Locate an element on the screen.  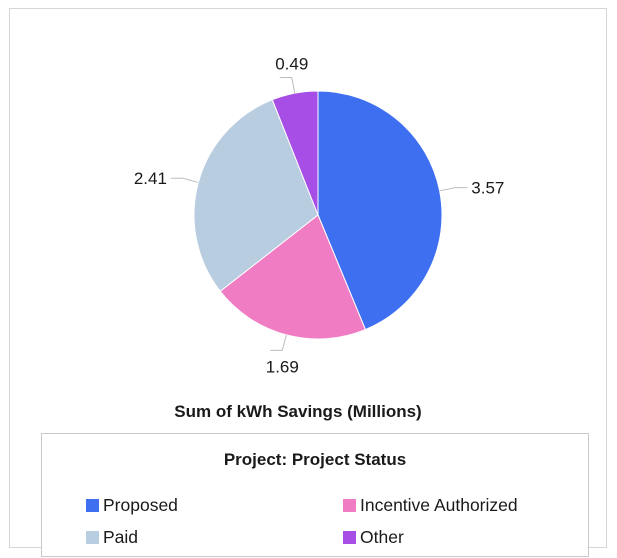
legend-item-incentive-authorized: Incentive Authorized is located at coordinates (430, 505).